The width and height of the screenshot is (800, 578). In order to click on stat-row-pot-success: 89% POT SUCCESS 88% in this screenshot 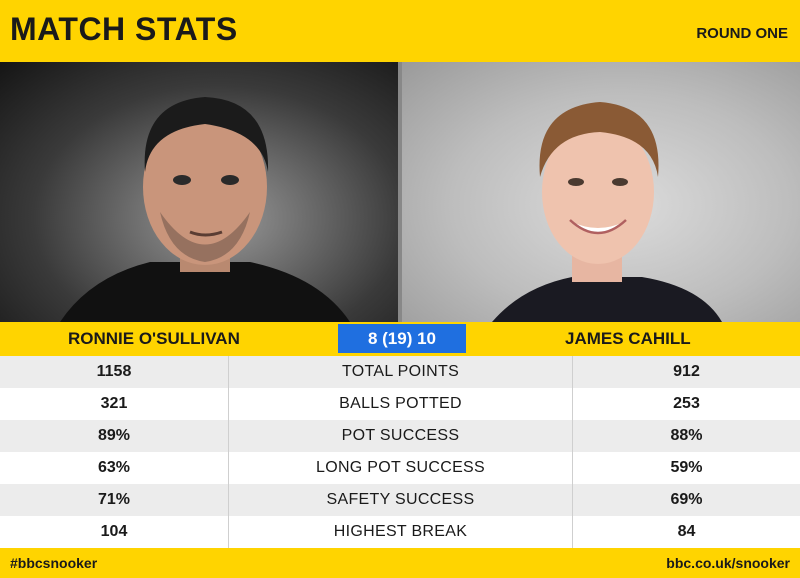, I will do `click(400, 436)`.